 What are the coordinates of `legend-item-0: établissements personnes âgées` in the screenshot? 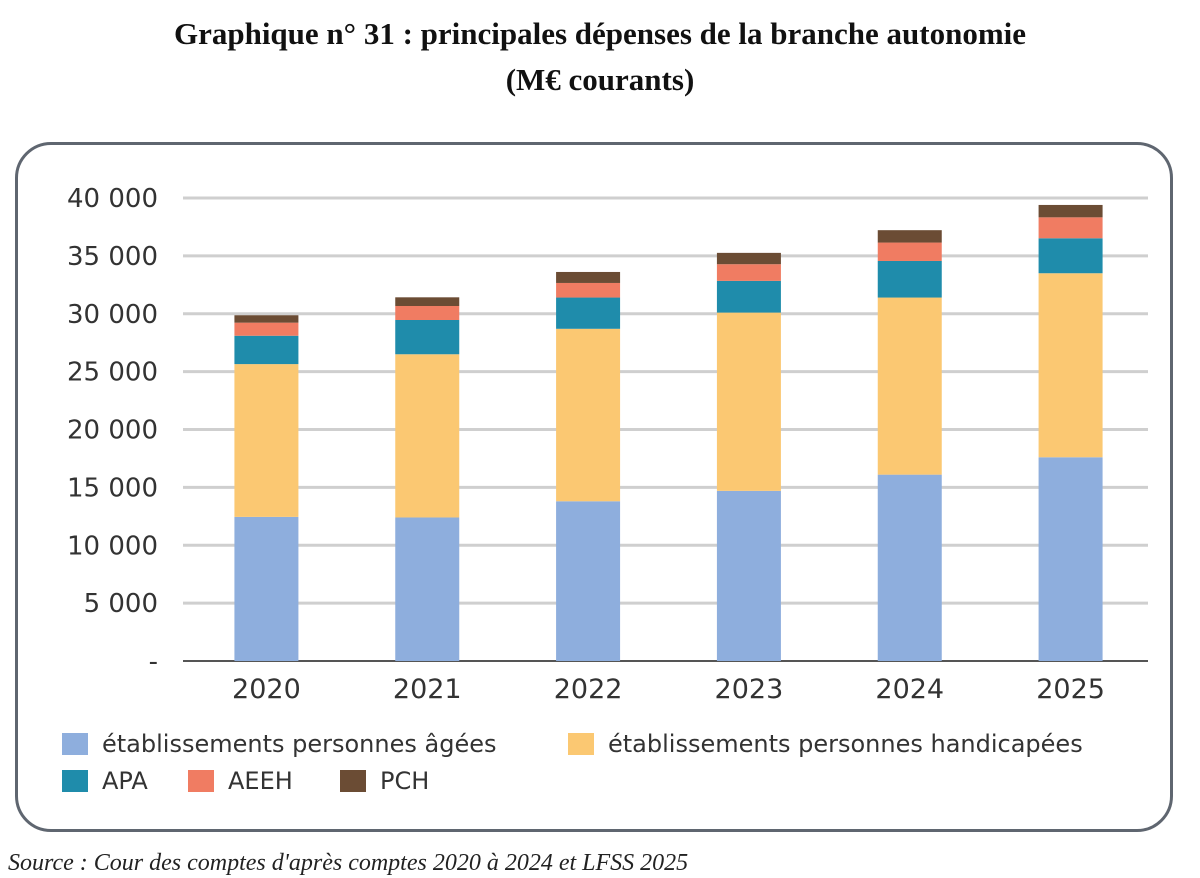 It's located at (279, 744).